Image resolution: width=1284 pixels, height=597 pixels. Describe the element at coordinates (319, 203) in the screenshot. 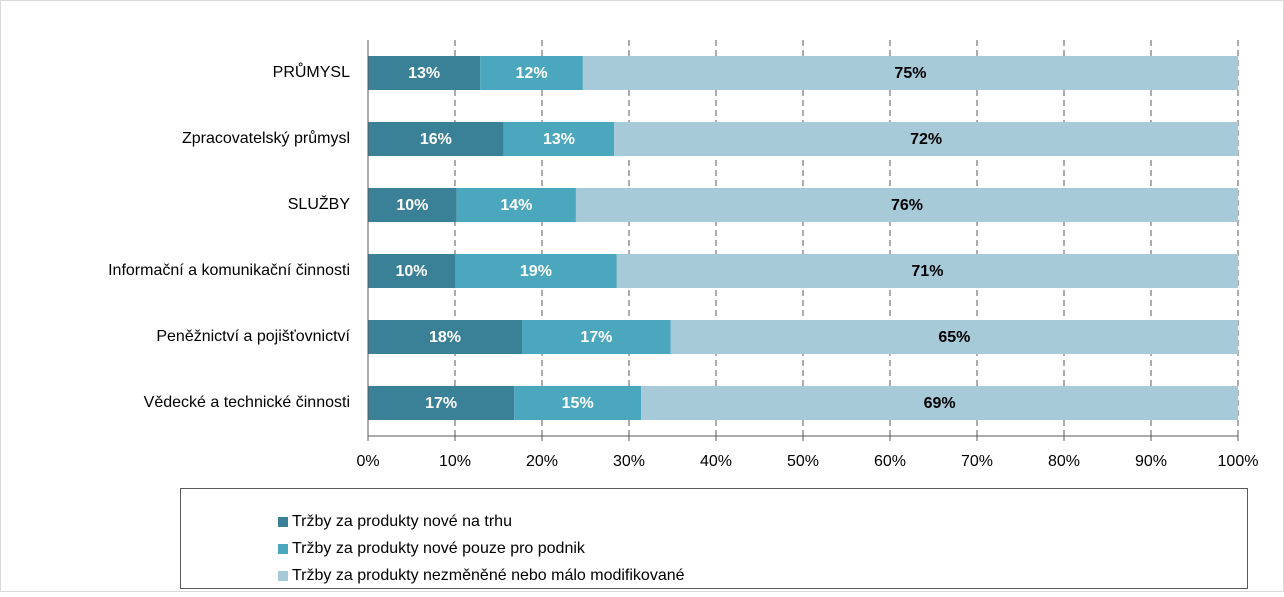

I see `y-tick-label: SLUŽBY` at that location.